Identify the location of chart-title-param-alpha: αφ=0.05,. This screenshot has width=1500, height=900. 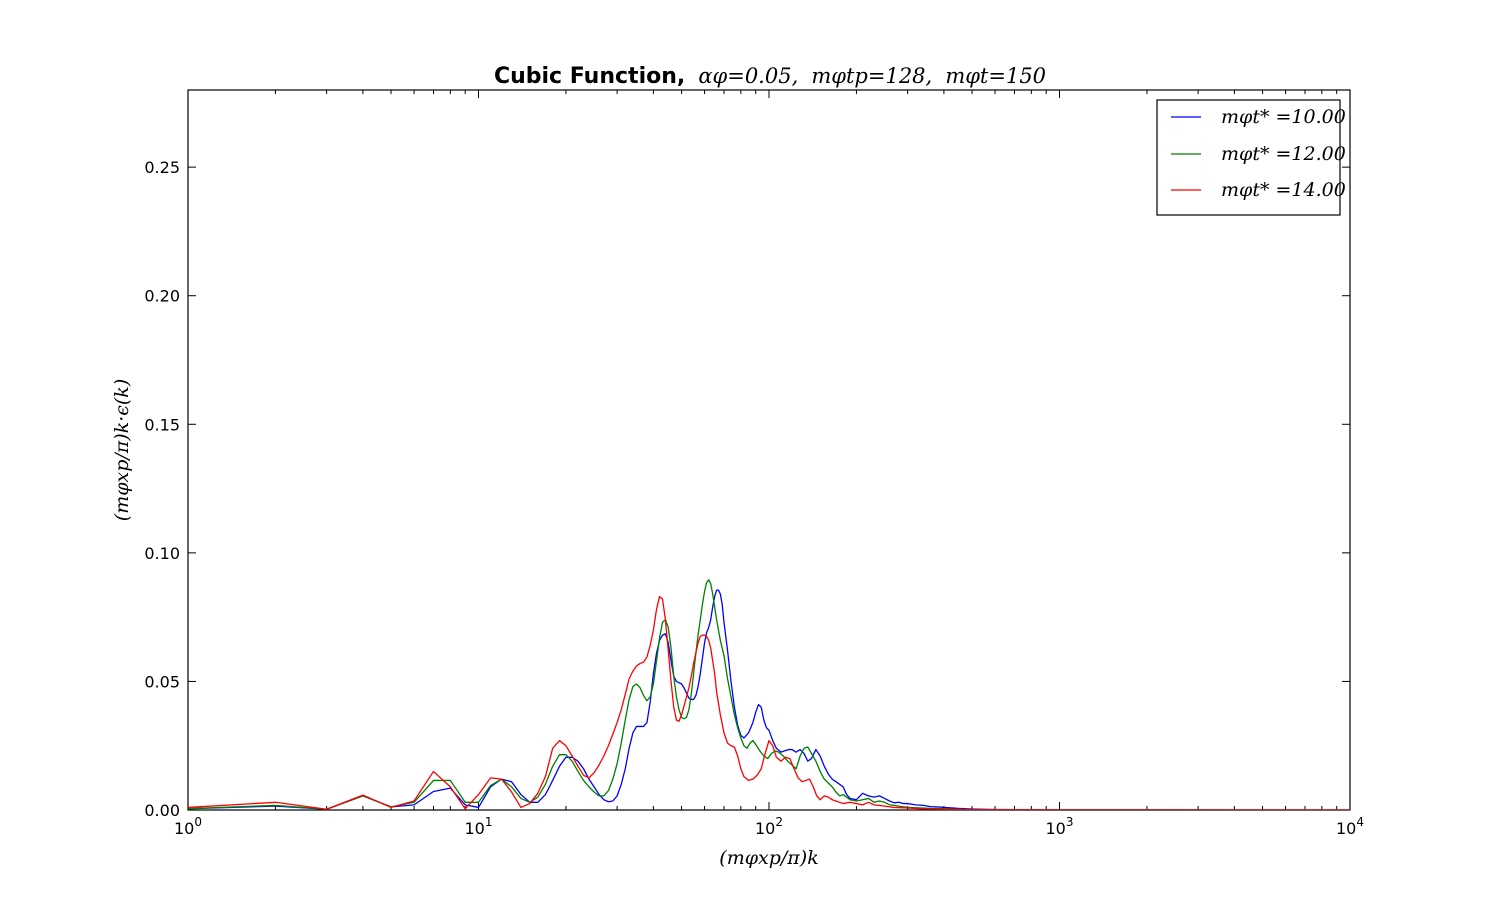
(748, 76).